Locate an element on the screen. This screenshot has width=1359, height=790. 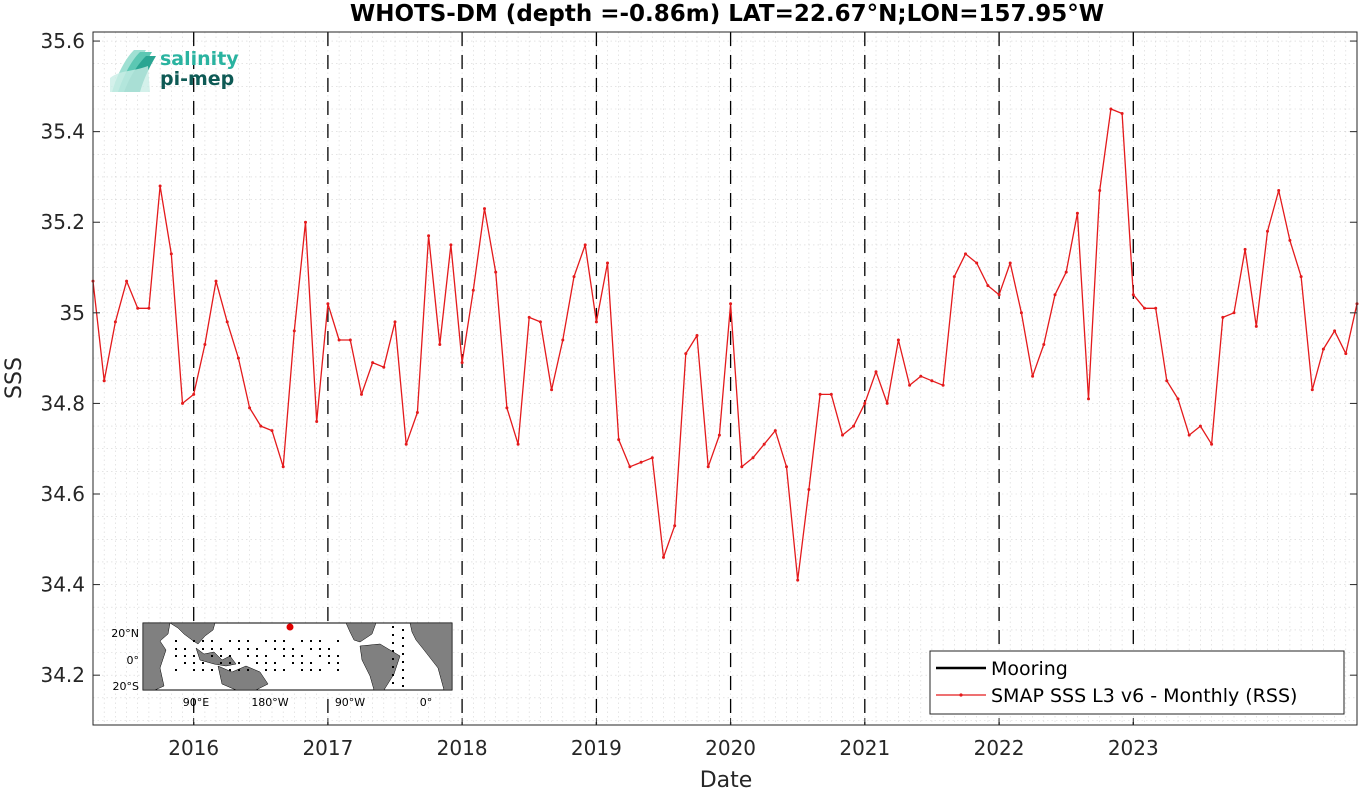
inset-map-land is located at coordinates (297, 656).